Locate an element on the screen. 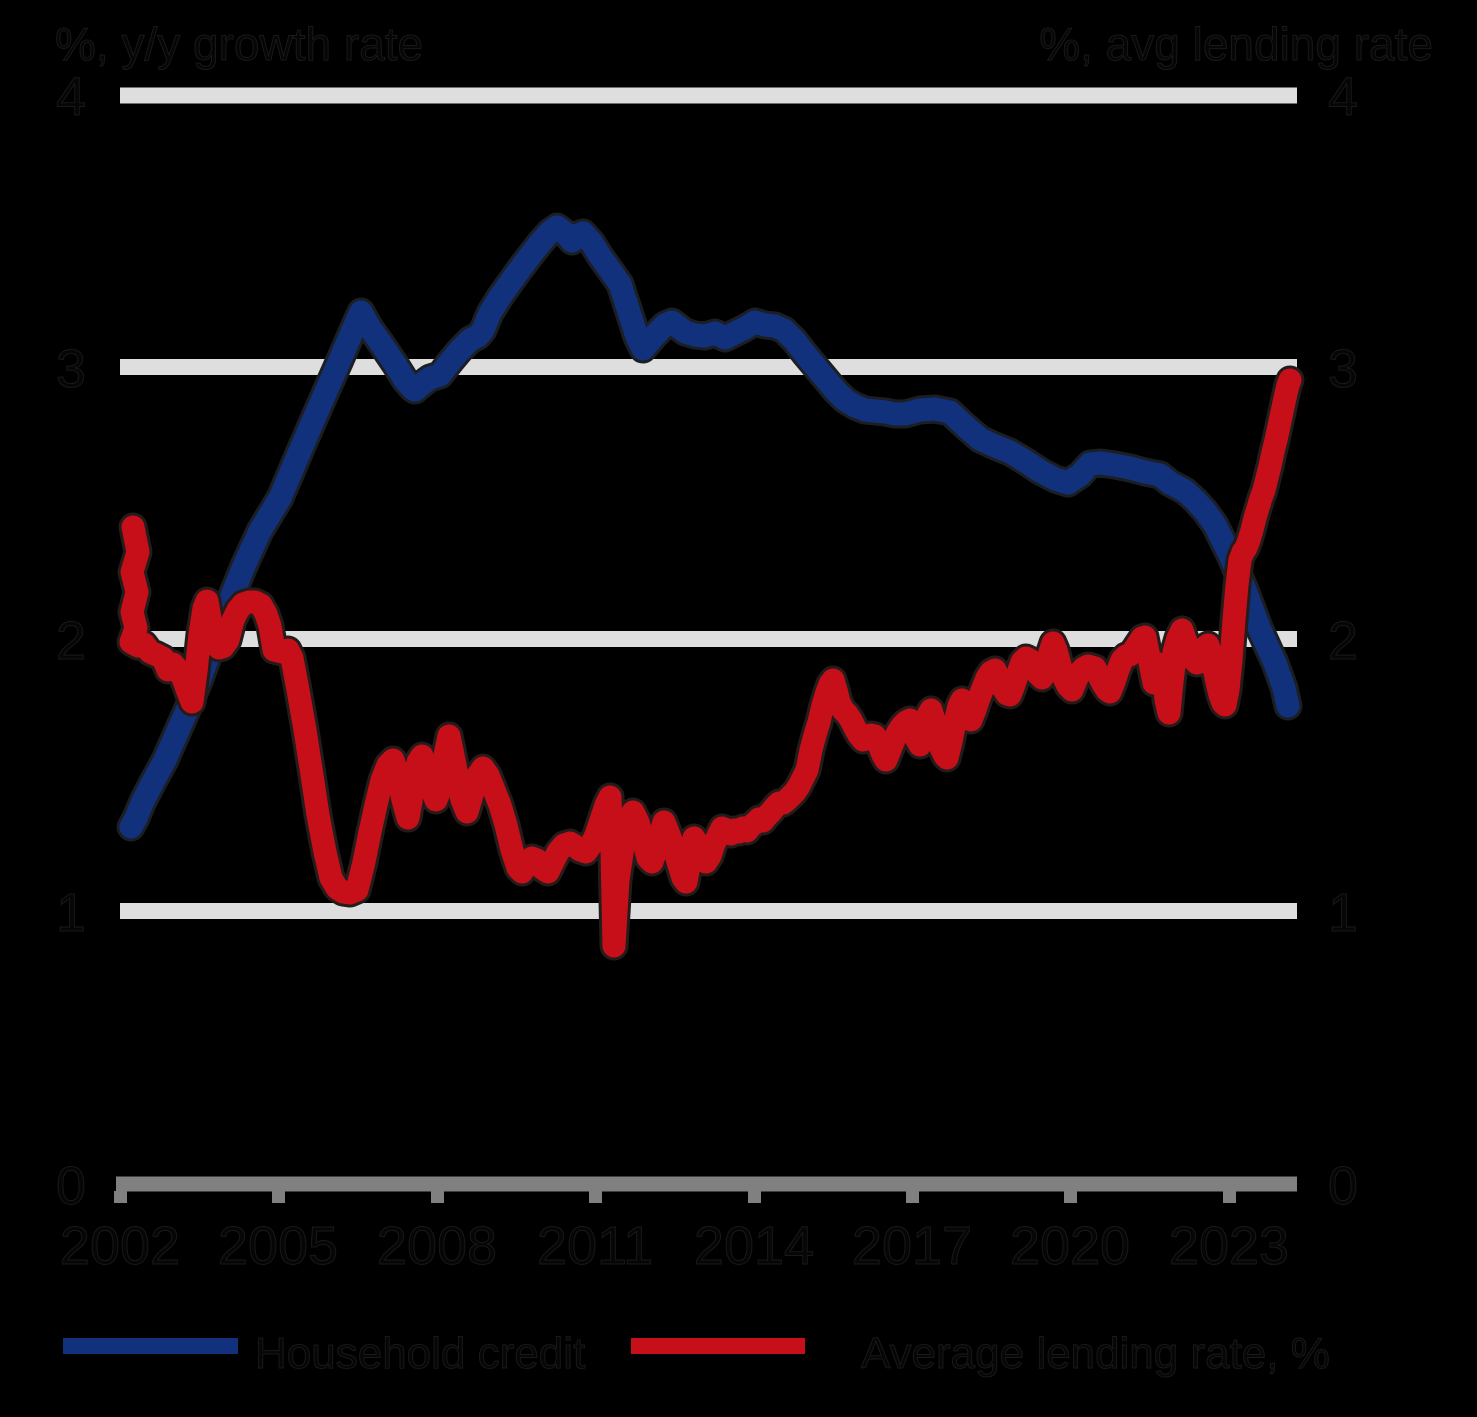 Image resolution: width=1477 pixels, height=1417 pixels. svg-text: Household credit is located at coordinates (420, 1353).